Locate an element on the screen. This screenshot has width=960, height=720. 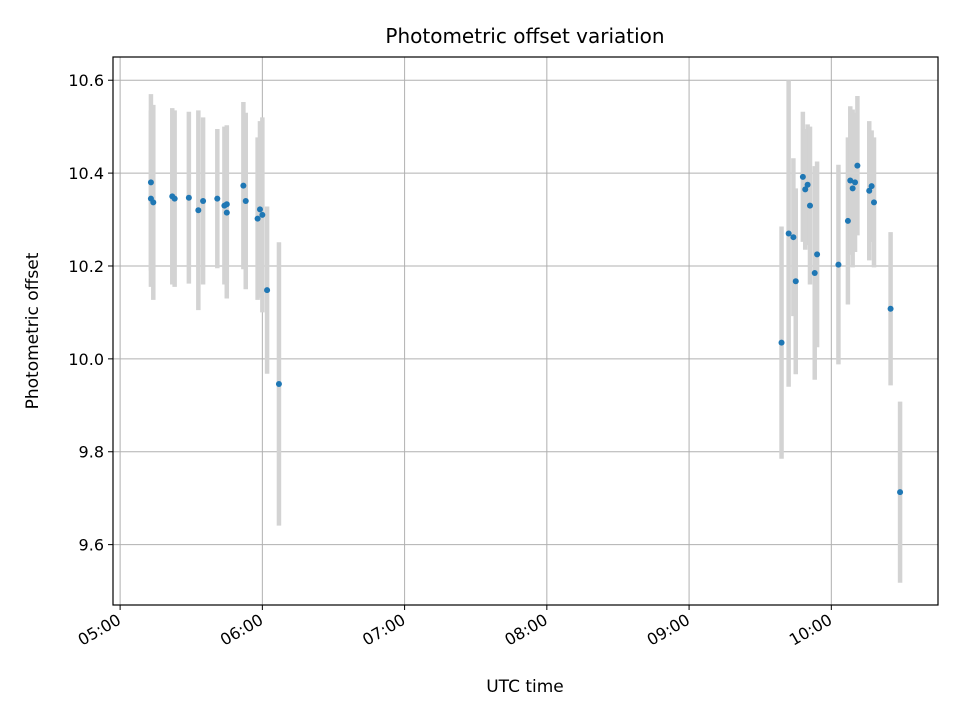
x-axis-title: UTC time is located at coordinates (525, 687).